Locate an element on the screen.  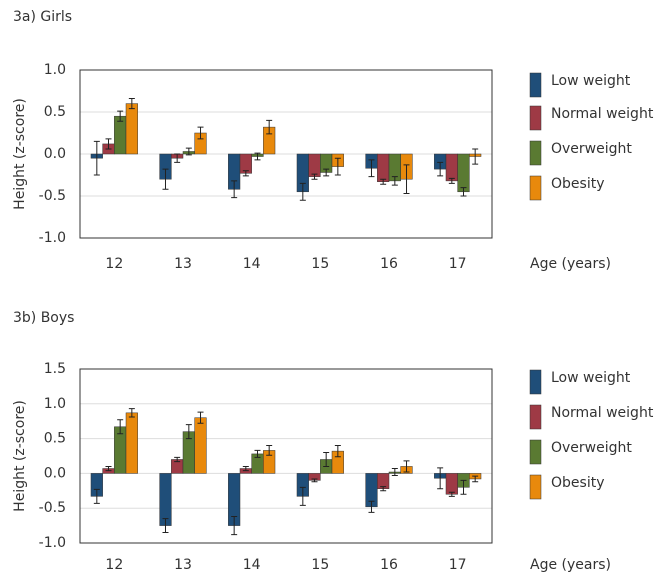
x-tick-label: 17 is located at coordinates (458, 264).